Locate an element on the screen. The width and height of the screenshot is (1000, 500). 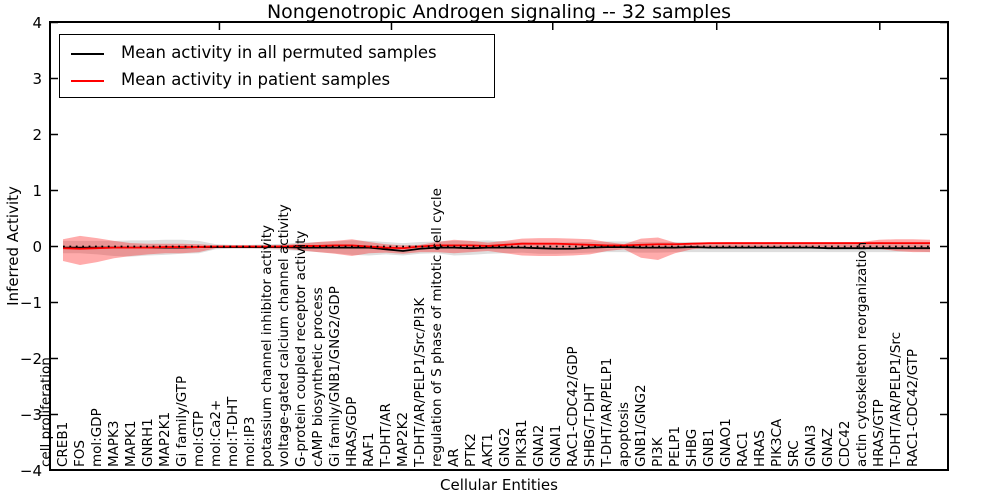
legend-row-permuted: Mean activity in all permuted samples is located at coordinates (277, 52).